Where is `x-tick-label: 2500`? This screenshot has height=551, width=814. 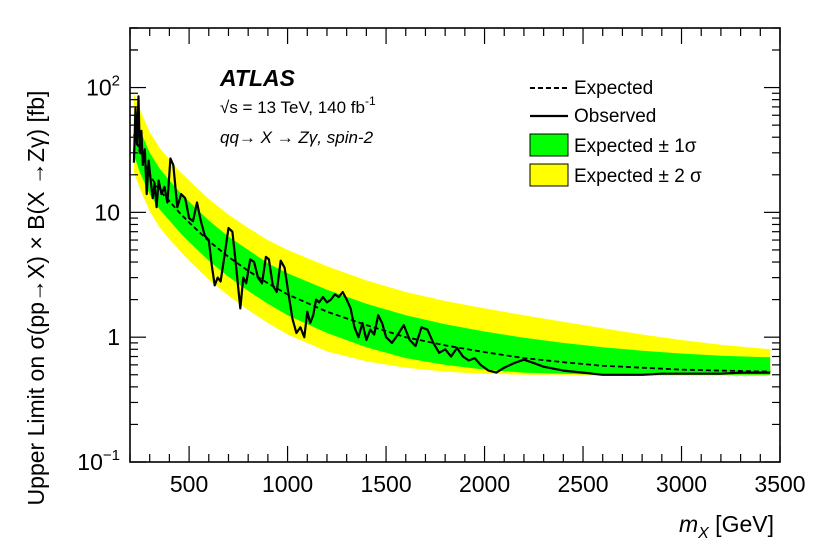 x-tick-label: 2500 is located at coordinates (582, 484).